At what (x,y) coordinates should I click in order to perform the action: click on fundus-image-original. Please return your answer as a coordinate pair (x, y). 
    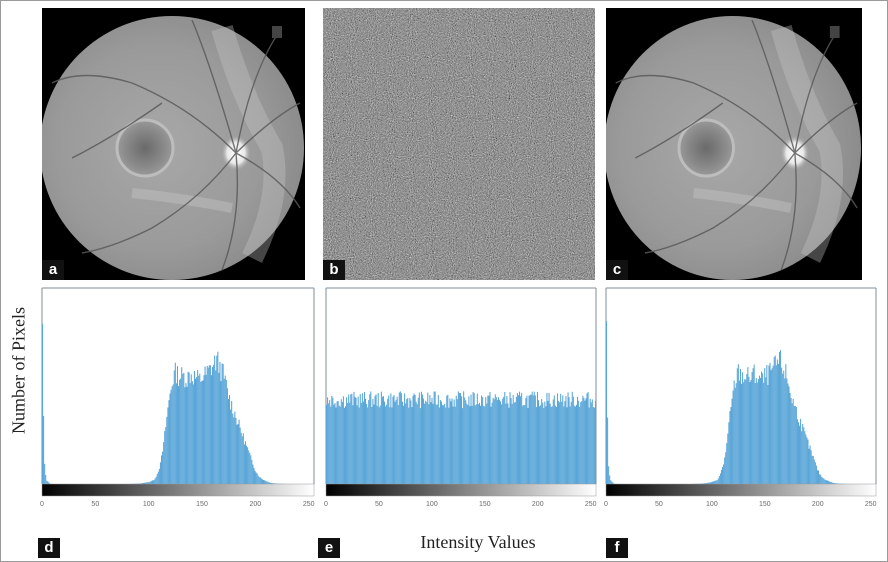
    Looking at the image, I should click on (173, 144).